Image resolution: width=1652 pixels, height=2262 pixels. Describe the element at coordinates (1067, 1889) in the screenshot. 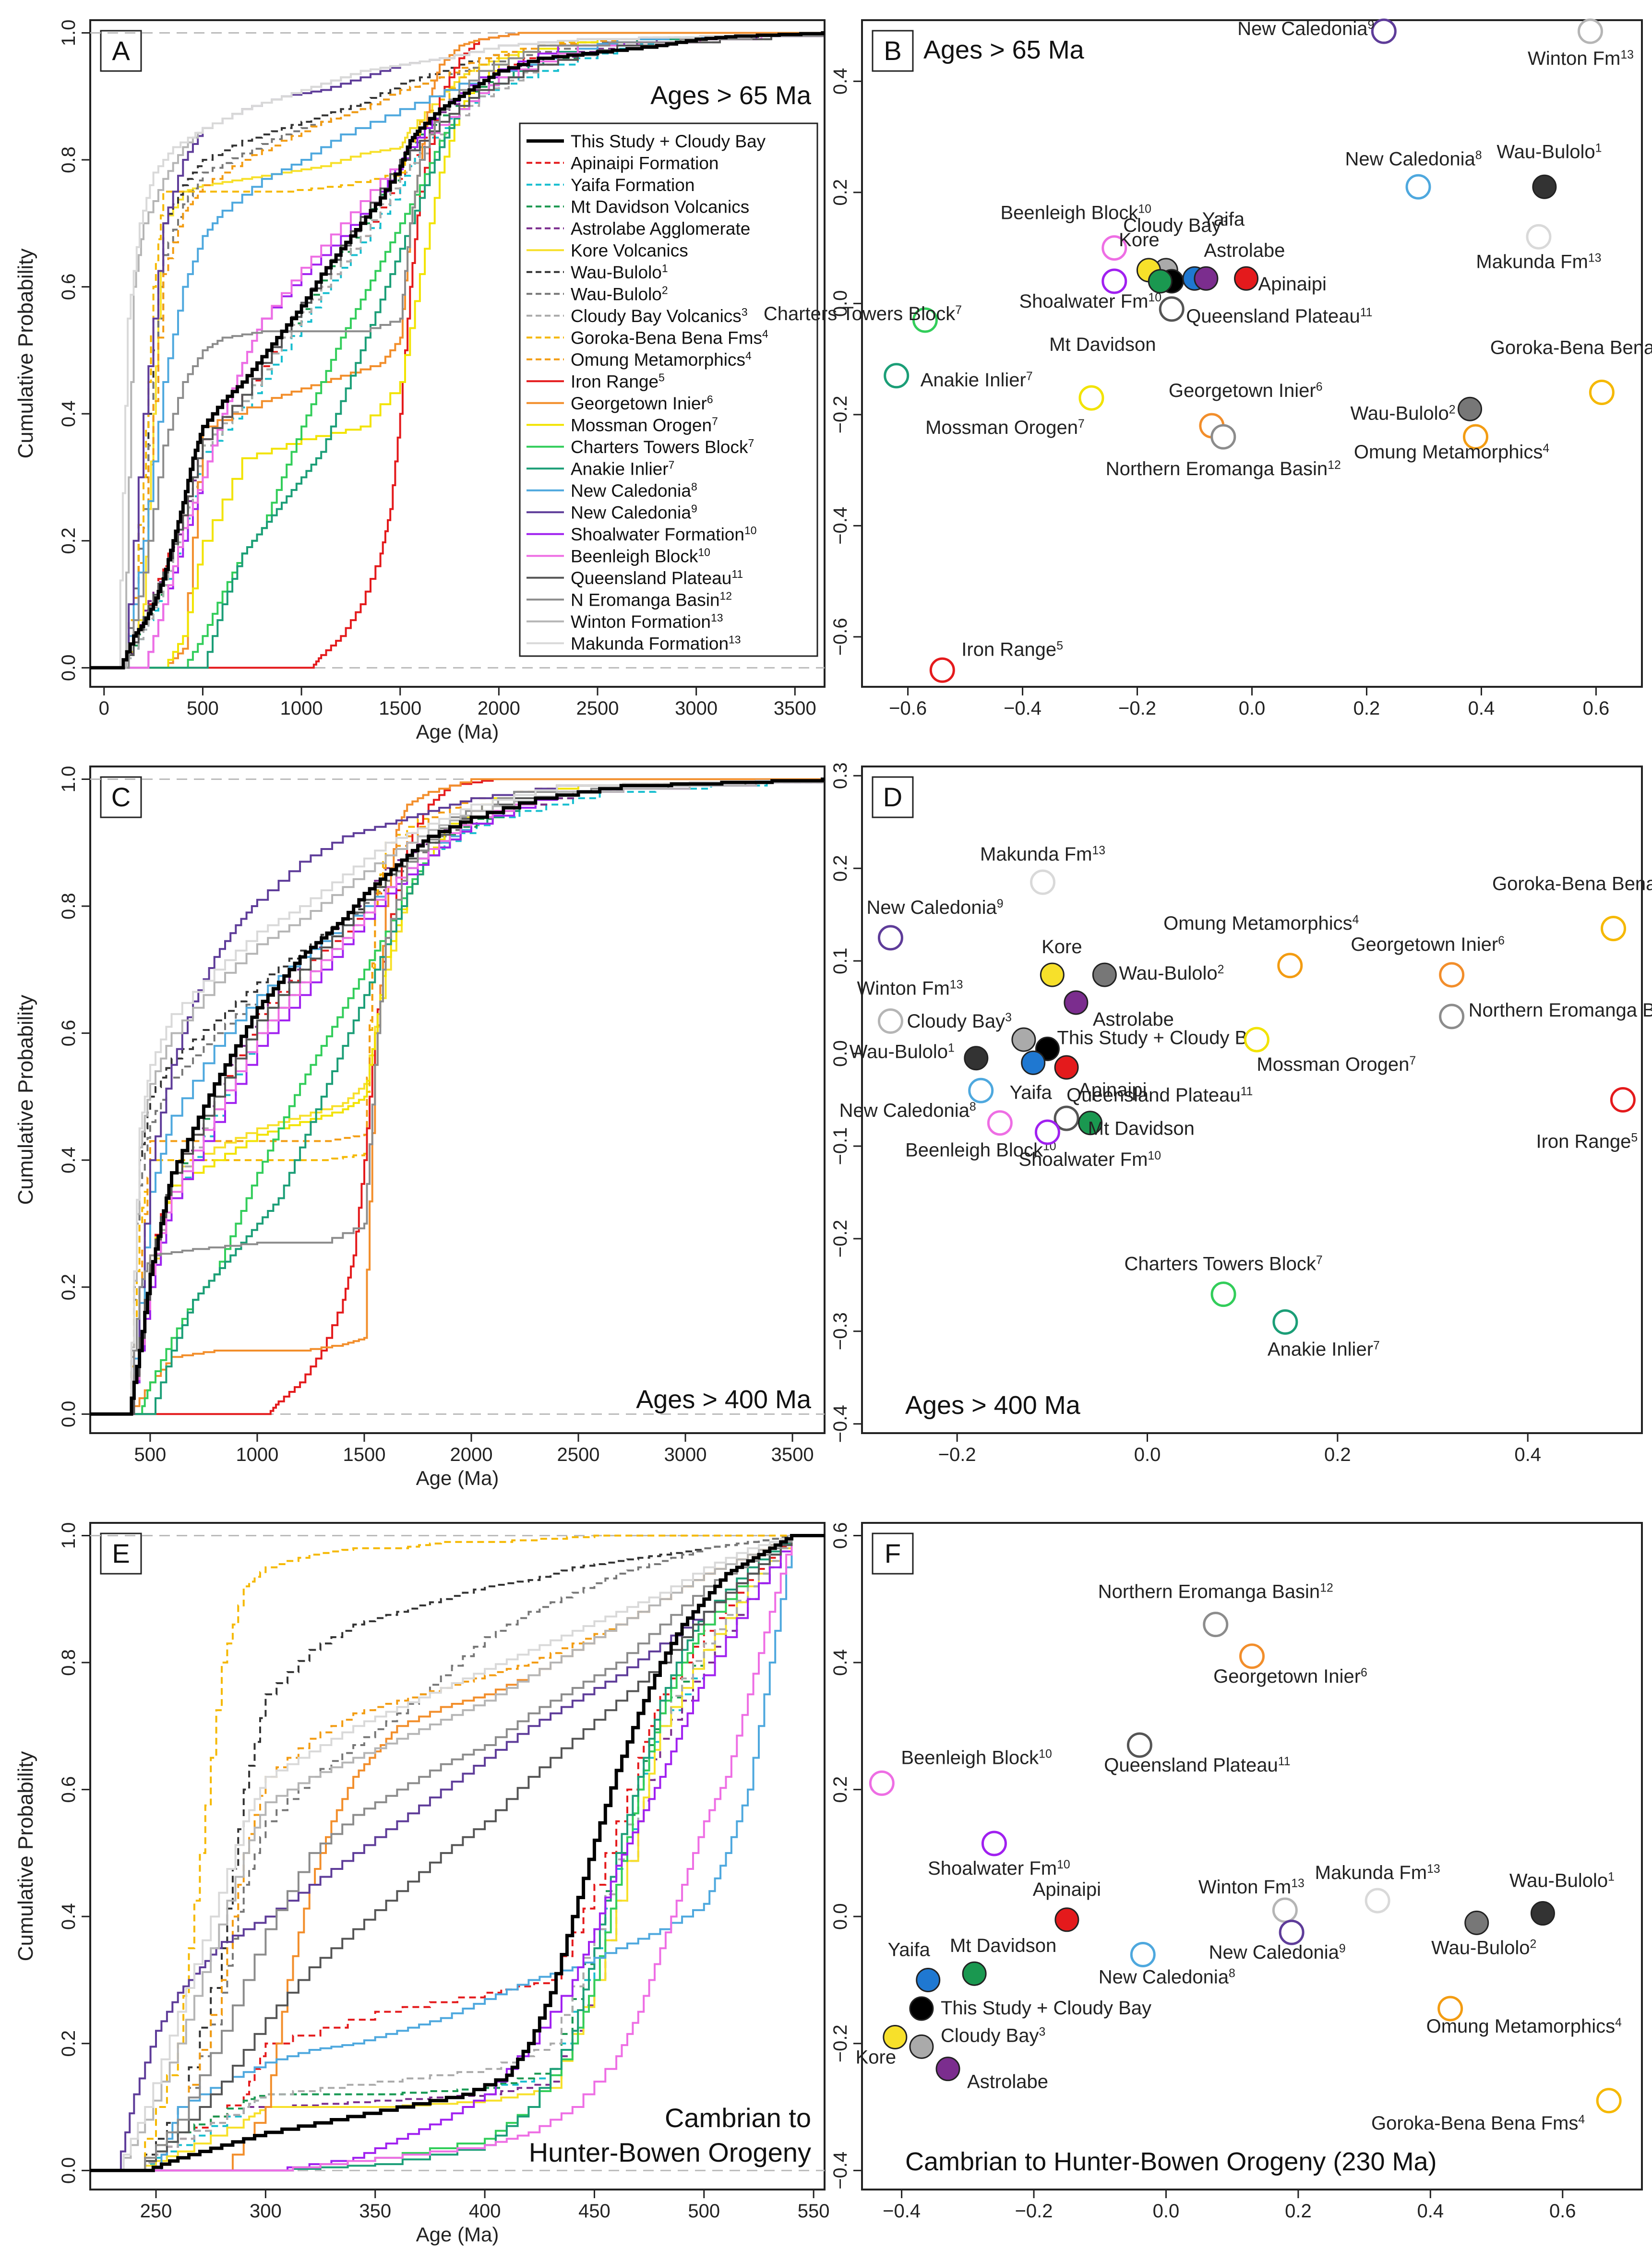

I see `point-label: Apinaipi` at that location.